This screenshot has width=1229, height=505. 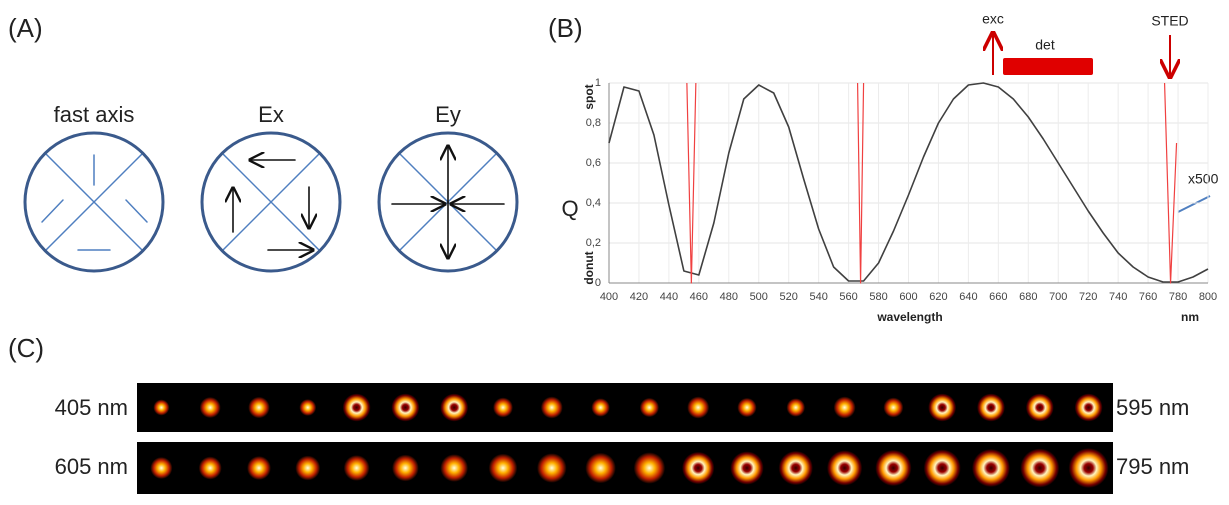 What do you see at coordinates (593, 123) in the screenshot?
I see `y-tick-label: 0,8` at bounding box center [593, 123].